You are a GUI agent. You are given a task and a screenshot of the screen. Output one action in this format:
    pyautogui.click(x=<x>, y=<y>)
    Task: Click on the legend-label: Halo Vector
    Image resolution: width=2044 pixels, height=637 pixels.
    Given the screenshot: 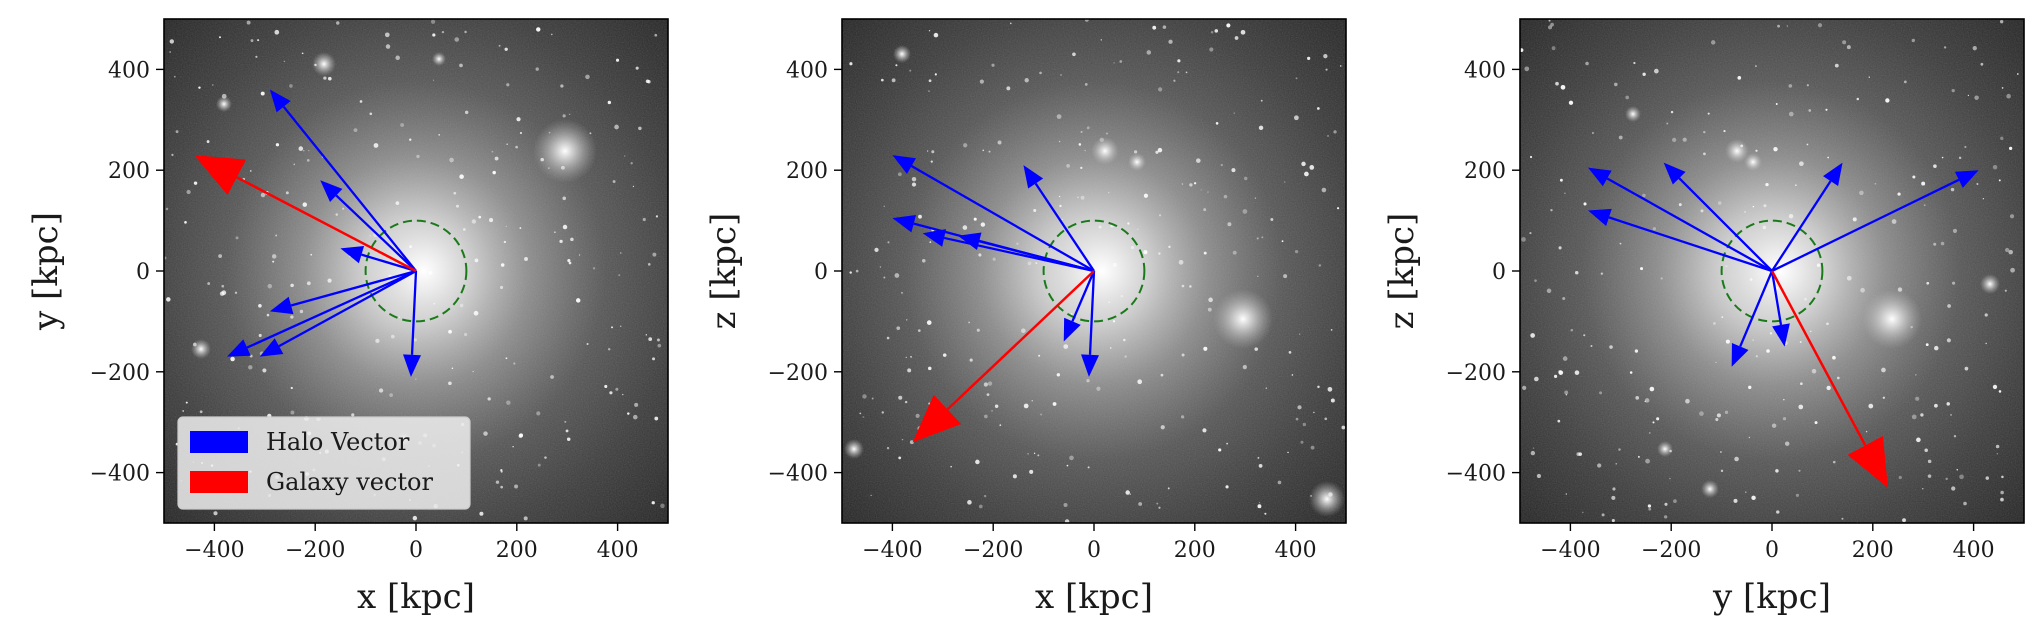 What is the action you would take?
    pyautogui.click(x=338, y=442)
    